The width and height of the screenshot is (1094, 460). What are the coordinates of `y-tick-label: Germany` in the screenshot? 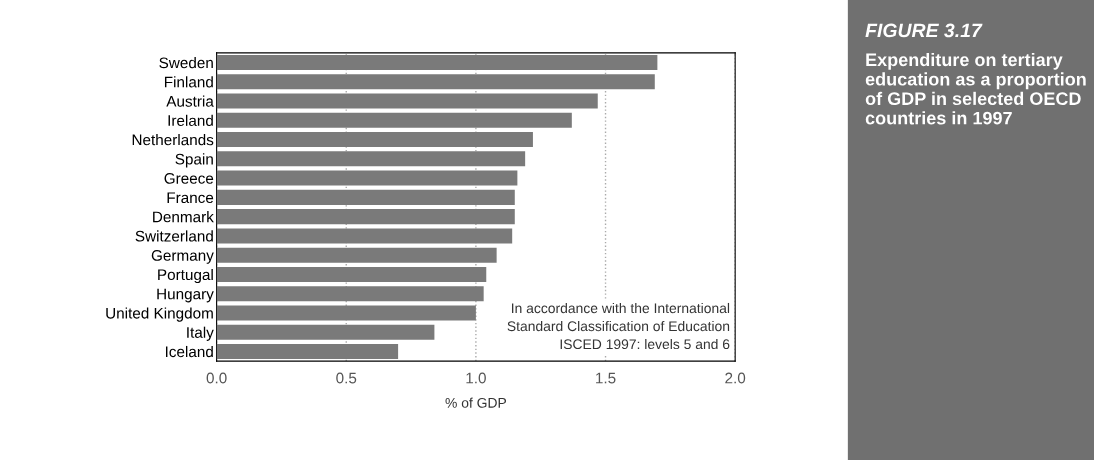 It's located at (182, 257).